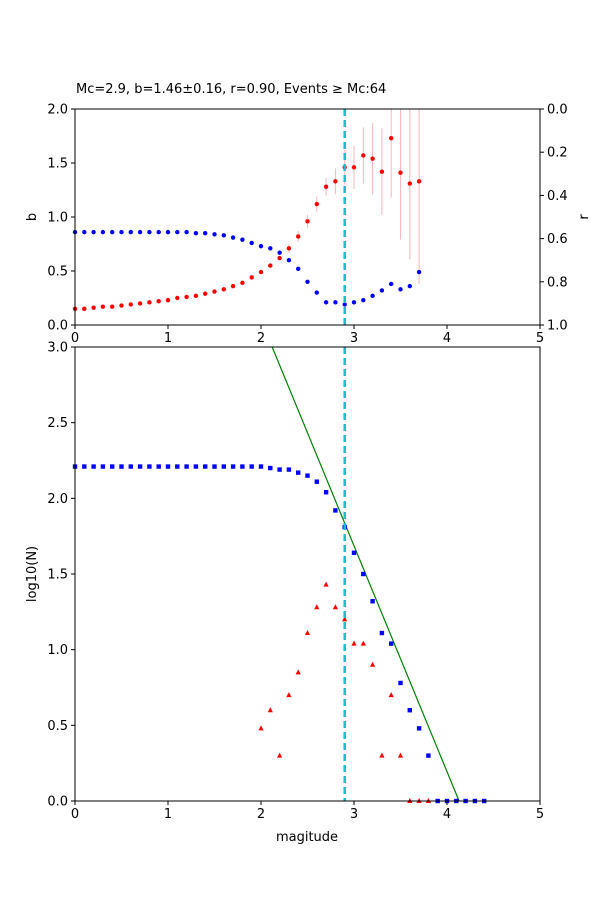 The width and height of the screenshot is (600, 900). Describe the element at coordinates (32, 217) in the screenshot. I see `b-axis-label: b` at that location.